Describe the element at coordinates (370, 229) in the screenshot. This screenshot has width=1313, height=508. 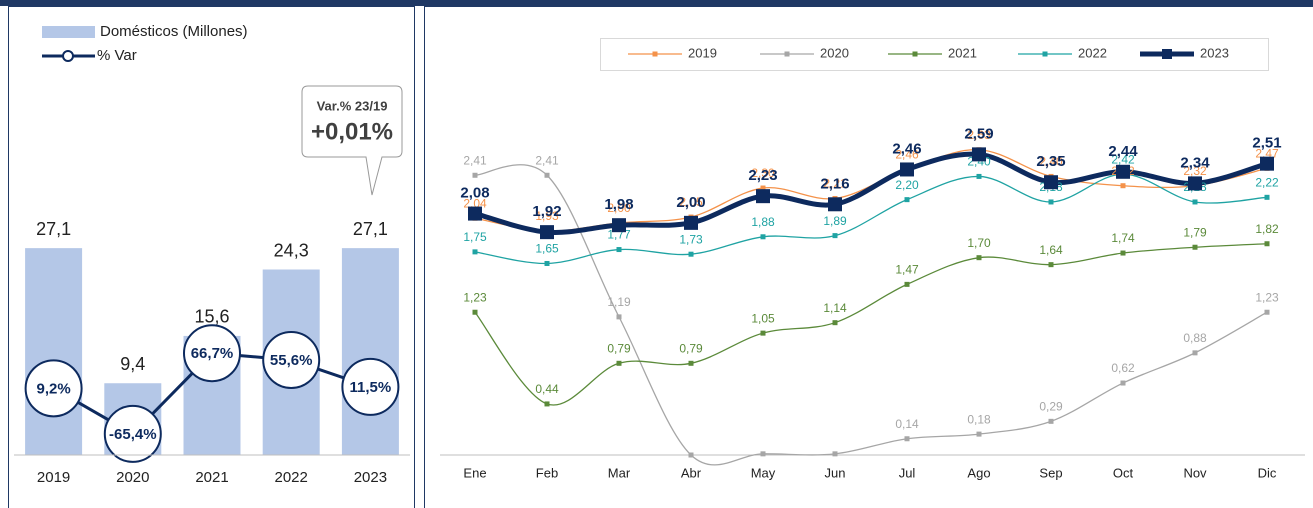
I see `bar-label: 27,1` at that location.